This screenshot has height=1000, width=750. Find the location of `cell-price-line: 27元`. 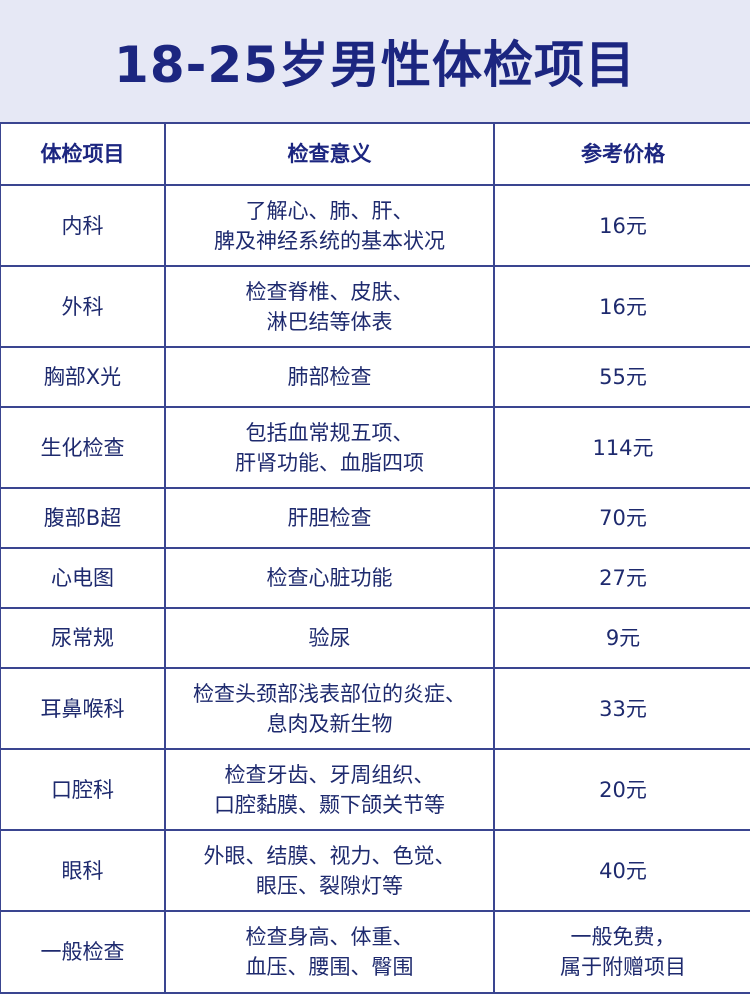

cell-price-line: 27元 is located at coordinates (623, 578).